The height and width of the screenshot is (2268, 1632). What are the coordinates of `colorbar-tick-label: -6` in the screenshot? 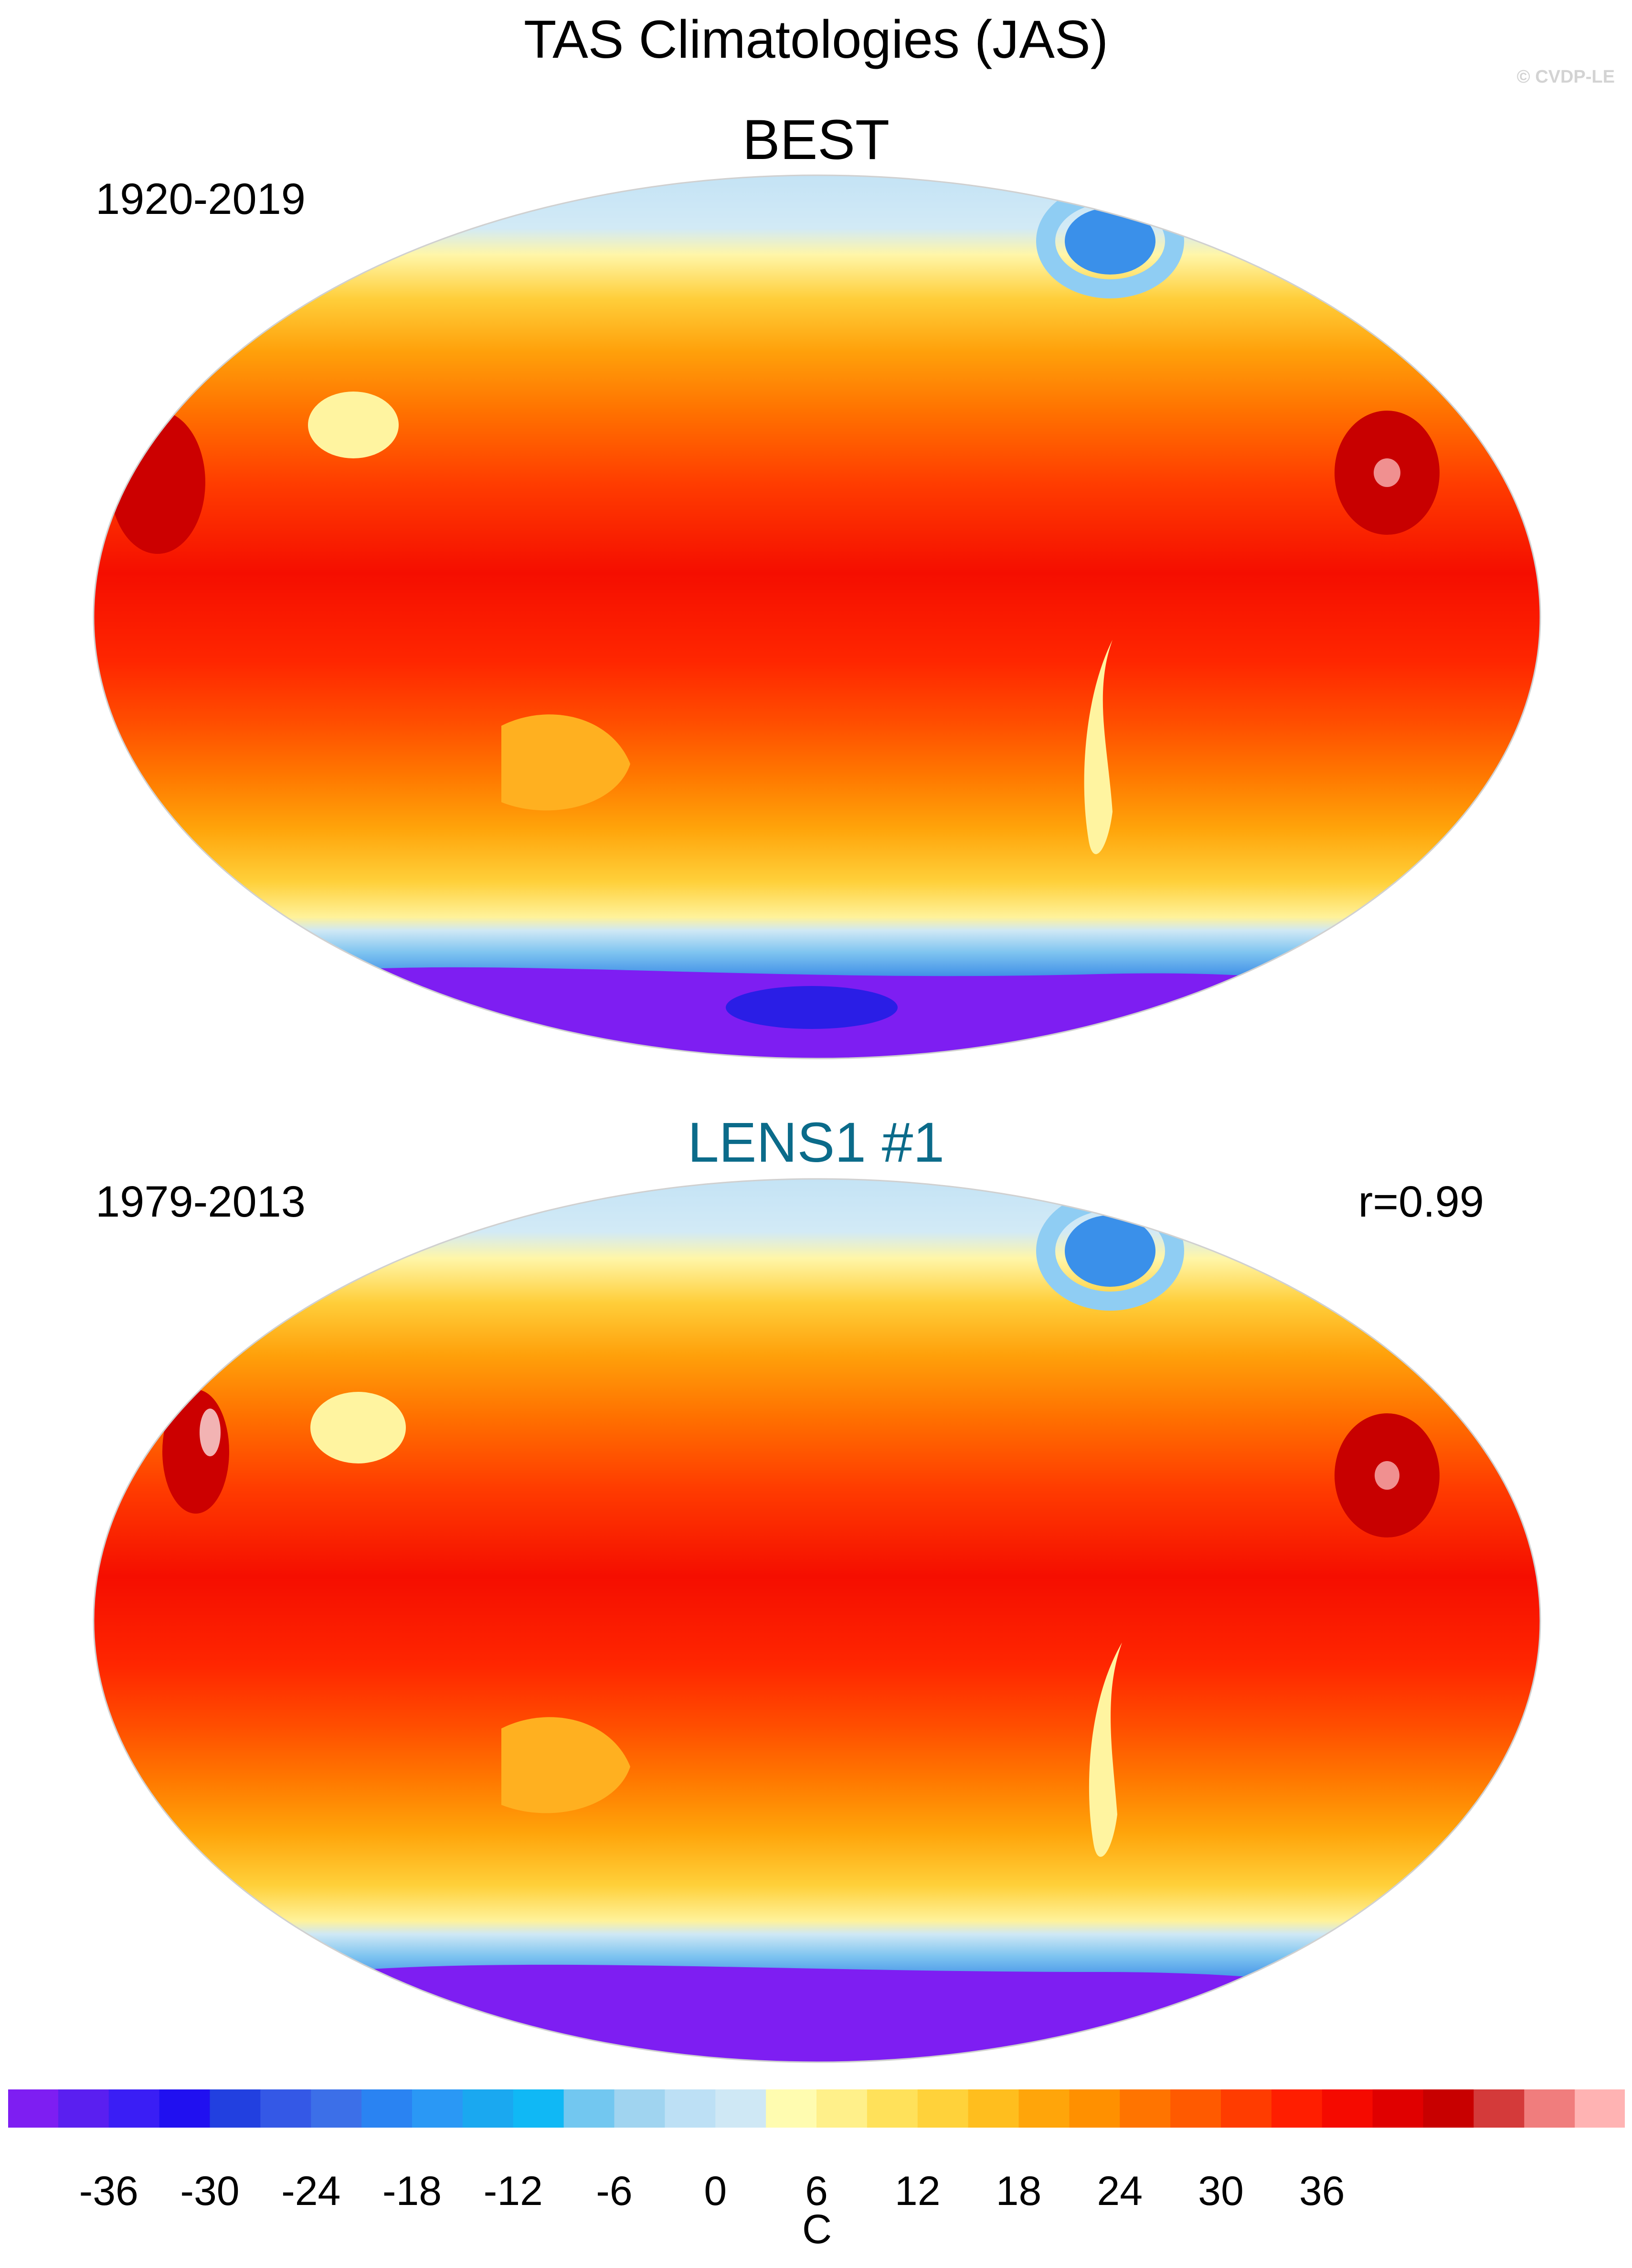 It's located at (614, 2191).